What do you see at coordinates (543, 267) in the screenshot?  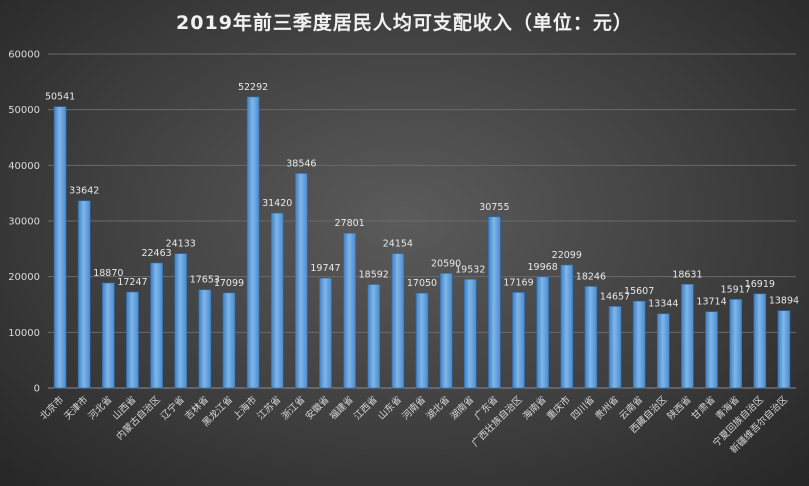 I see `data-label: 19968` at bounding box center [543, 267].